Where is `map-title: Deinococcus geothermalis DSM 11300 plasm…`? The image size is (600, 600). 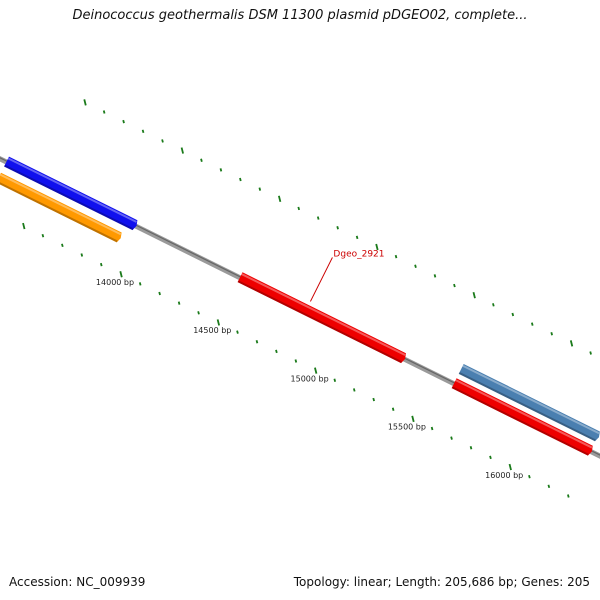 map-title: Deinococcus geothermalis DSM 11300 plasm… is located at coordinates (300, 15).